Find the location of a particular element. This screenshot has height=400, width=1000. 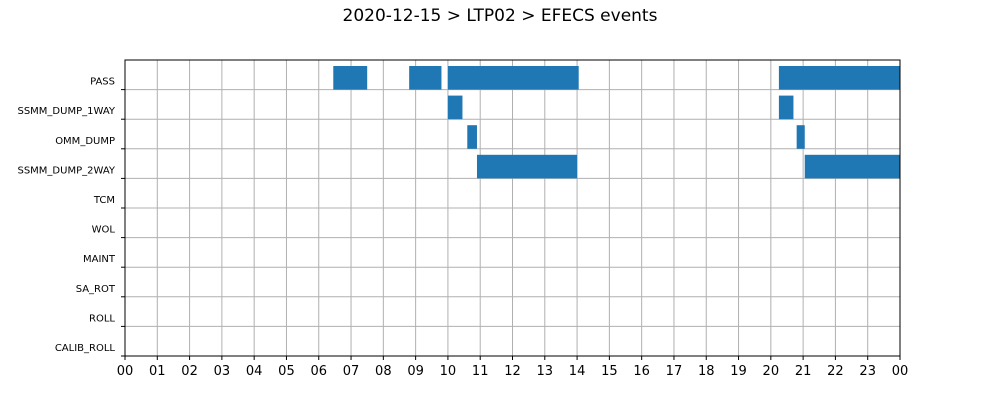

y-tick-label: SA_ROT is located at coordinates (96, 289).